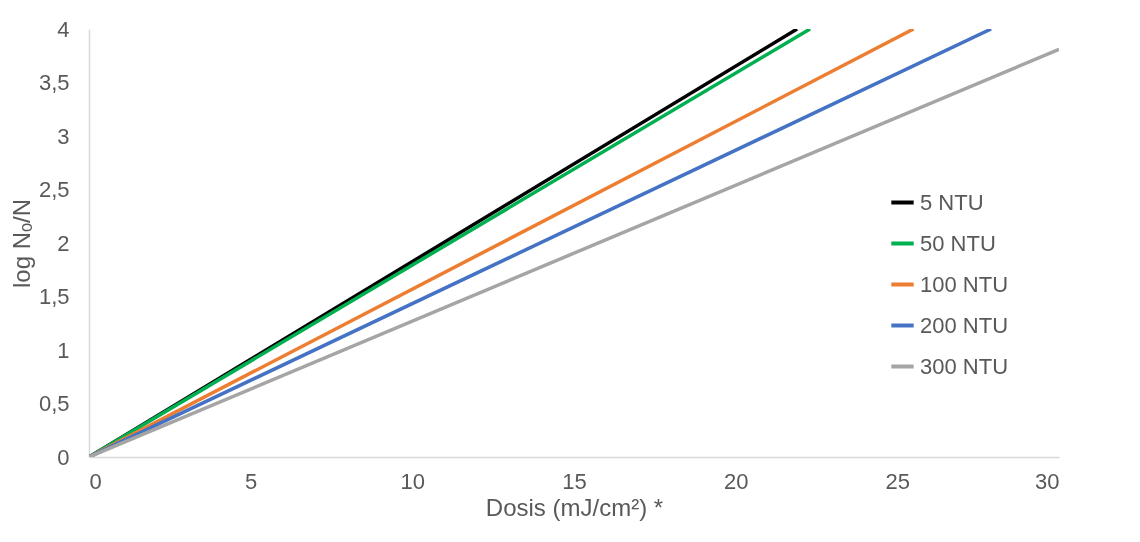  What do you see at coordinates (964, 366) in the screenshot?
I see `legend-label: 300 NTU` at bounding box center [964, 366].